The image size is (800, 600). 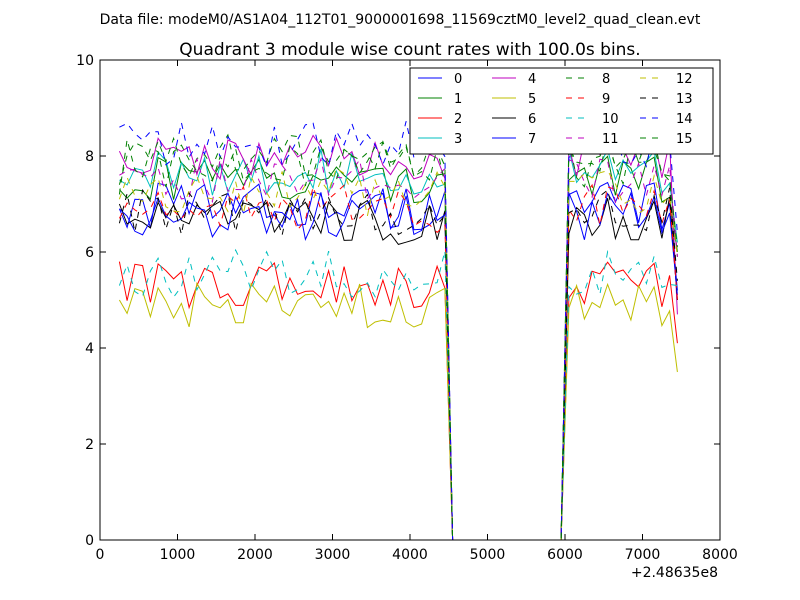 I want to click on y-tick-label: 2, so click(x=89, y=445).